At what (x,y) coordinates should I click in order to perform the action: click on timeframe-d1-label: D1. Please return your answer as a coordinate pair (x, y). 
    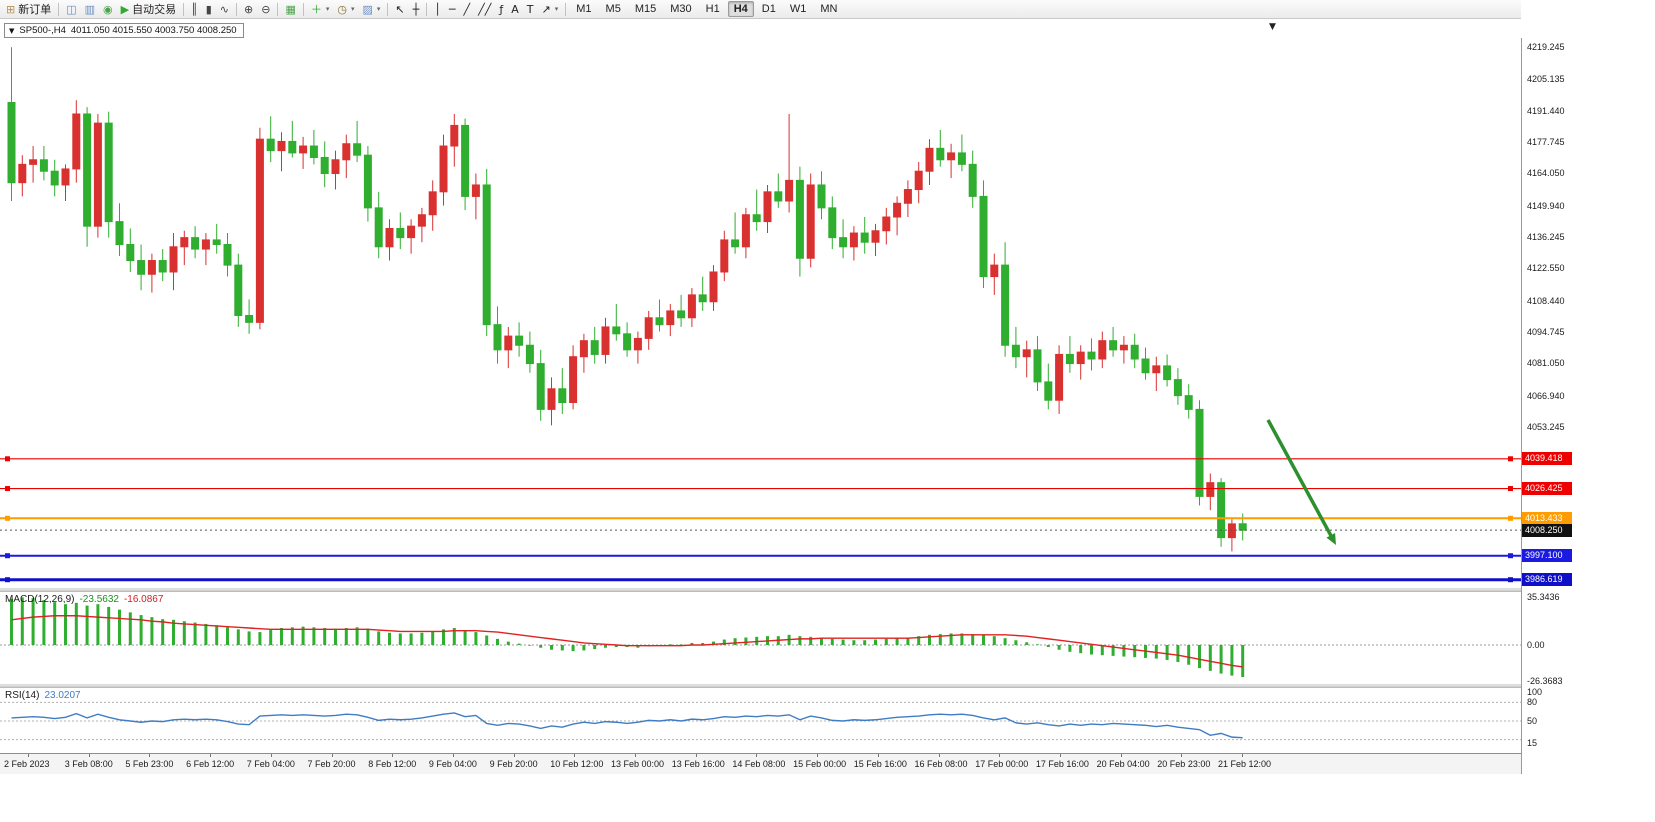
    Looking at the image, I should click on (768, 9).